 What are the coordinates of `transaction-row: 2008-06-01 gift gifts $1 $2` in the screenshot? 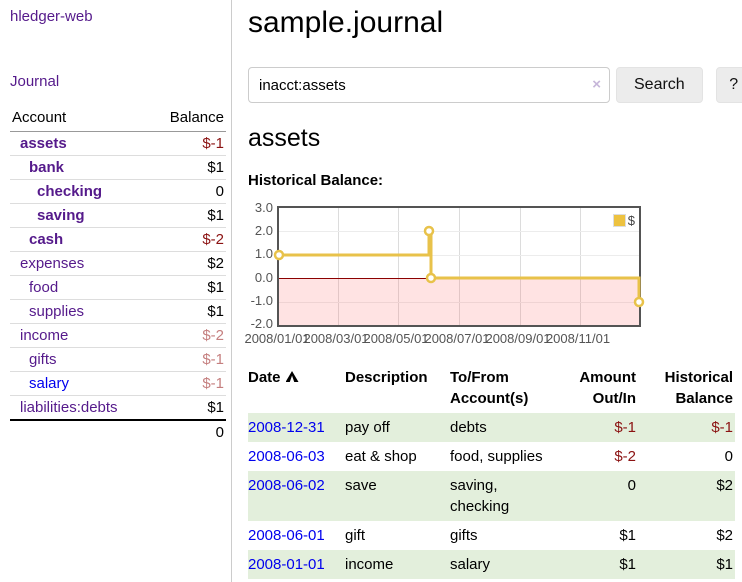 It's located at (491, 535).